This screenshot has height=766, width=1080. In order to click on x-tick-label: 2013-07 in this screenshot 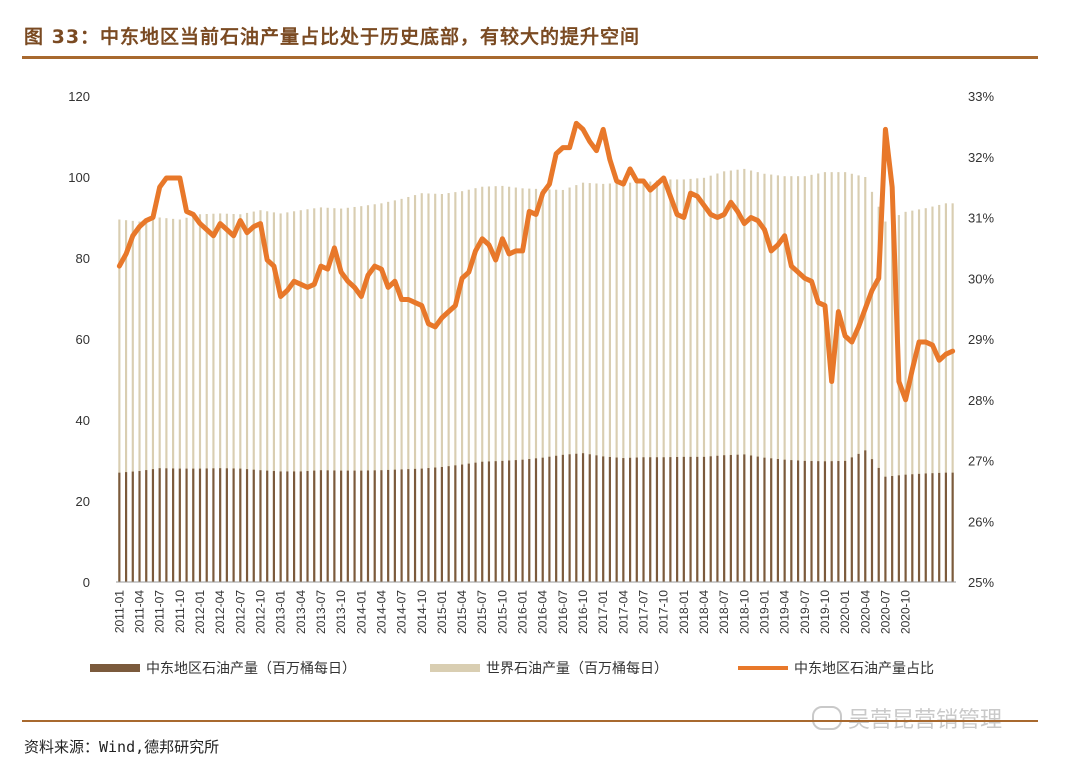, I will do `click(321, 612)`.